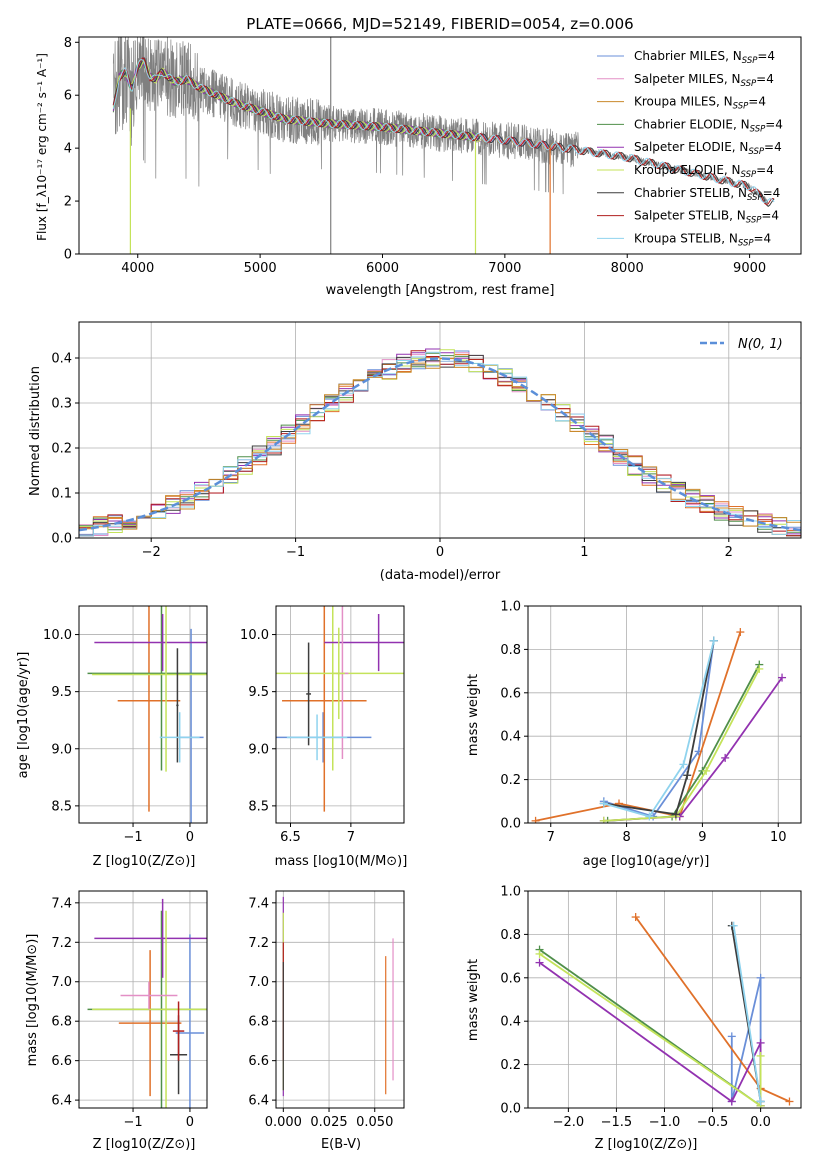  I want to click on x-tick-label: −1.0, so click(665, 1122).